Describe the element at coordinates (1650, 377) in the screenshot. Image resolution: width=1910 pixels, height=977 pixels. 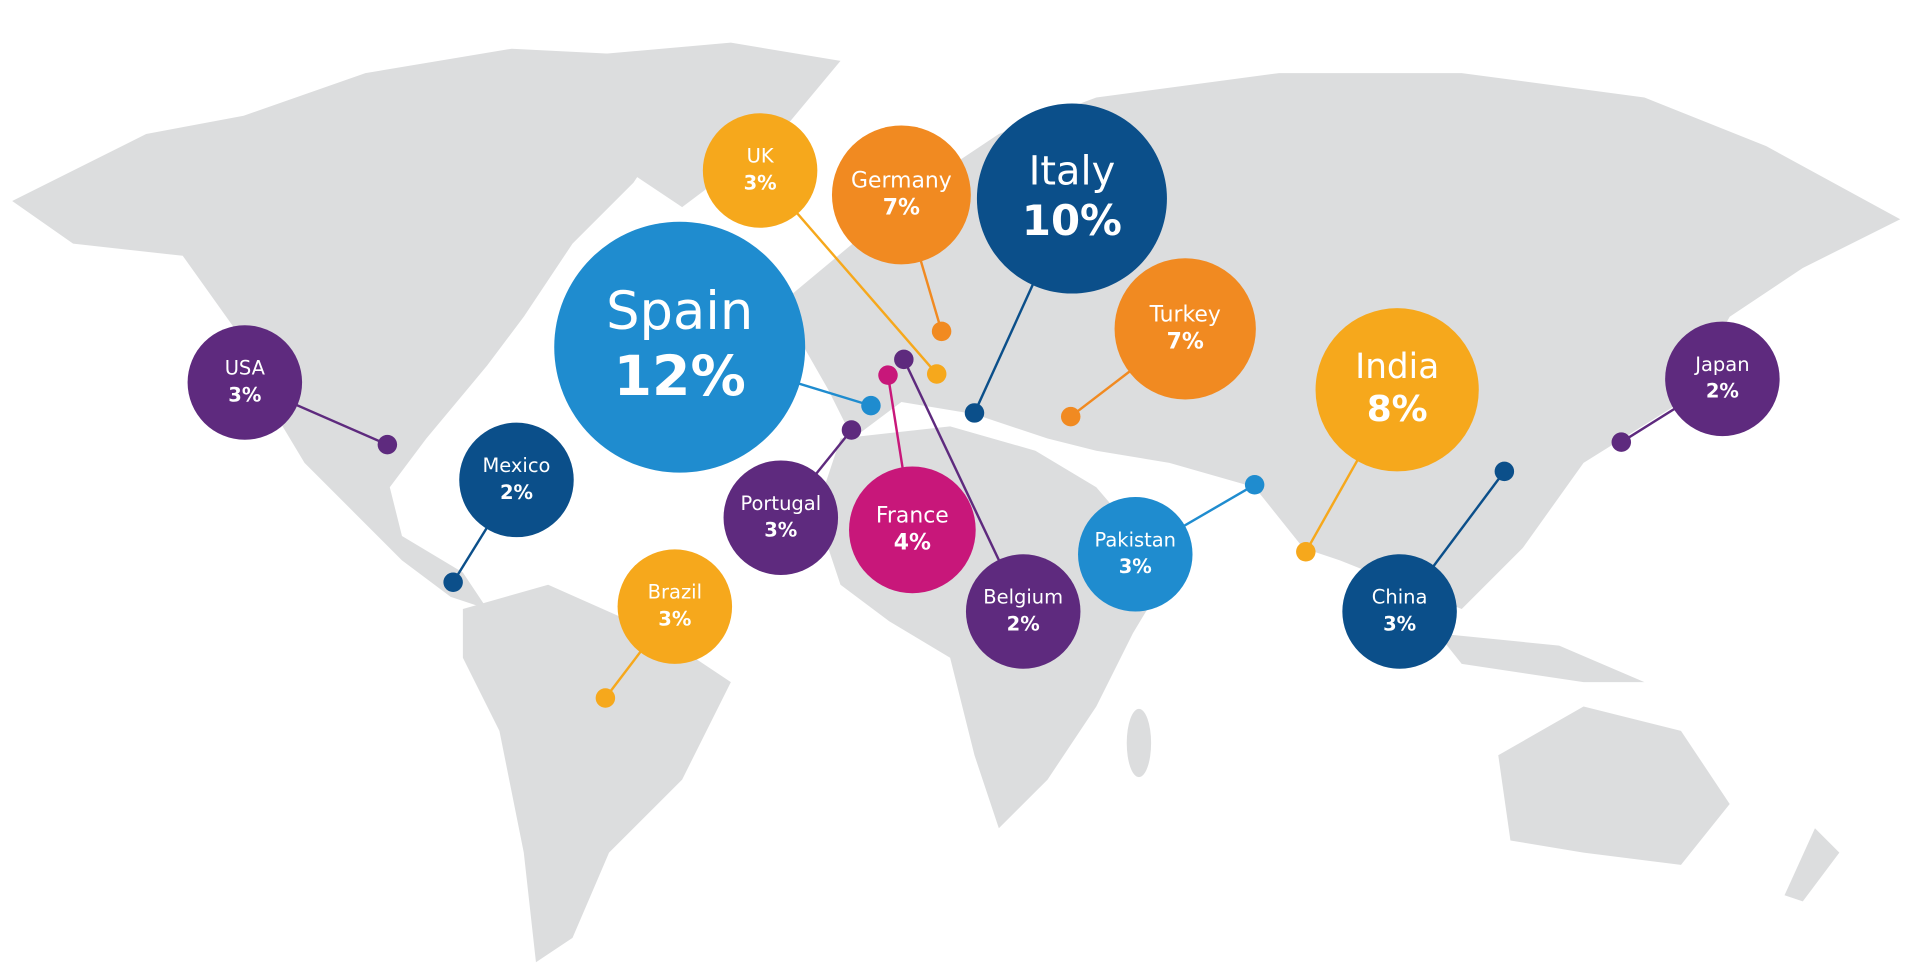
I see `japan-island` at that location.